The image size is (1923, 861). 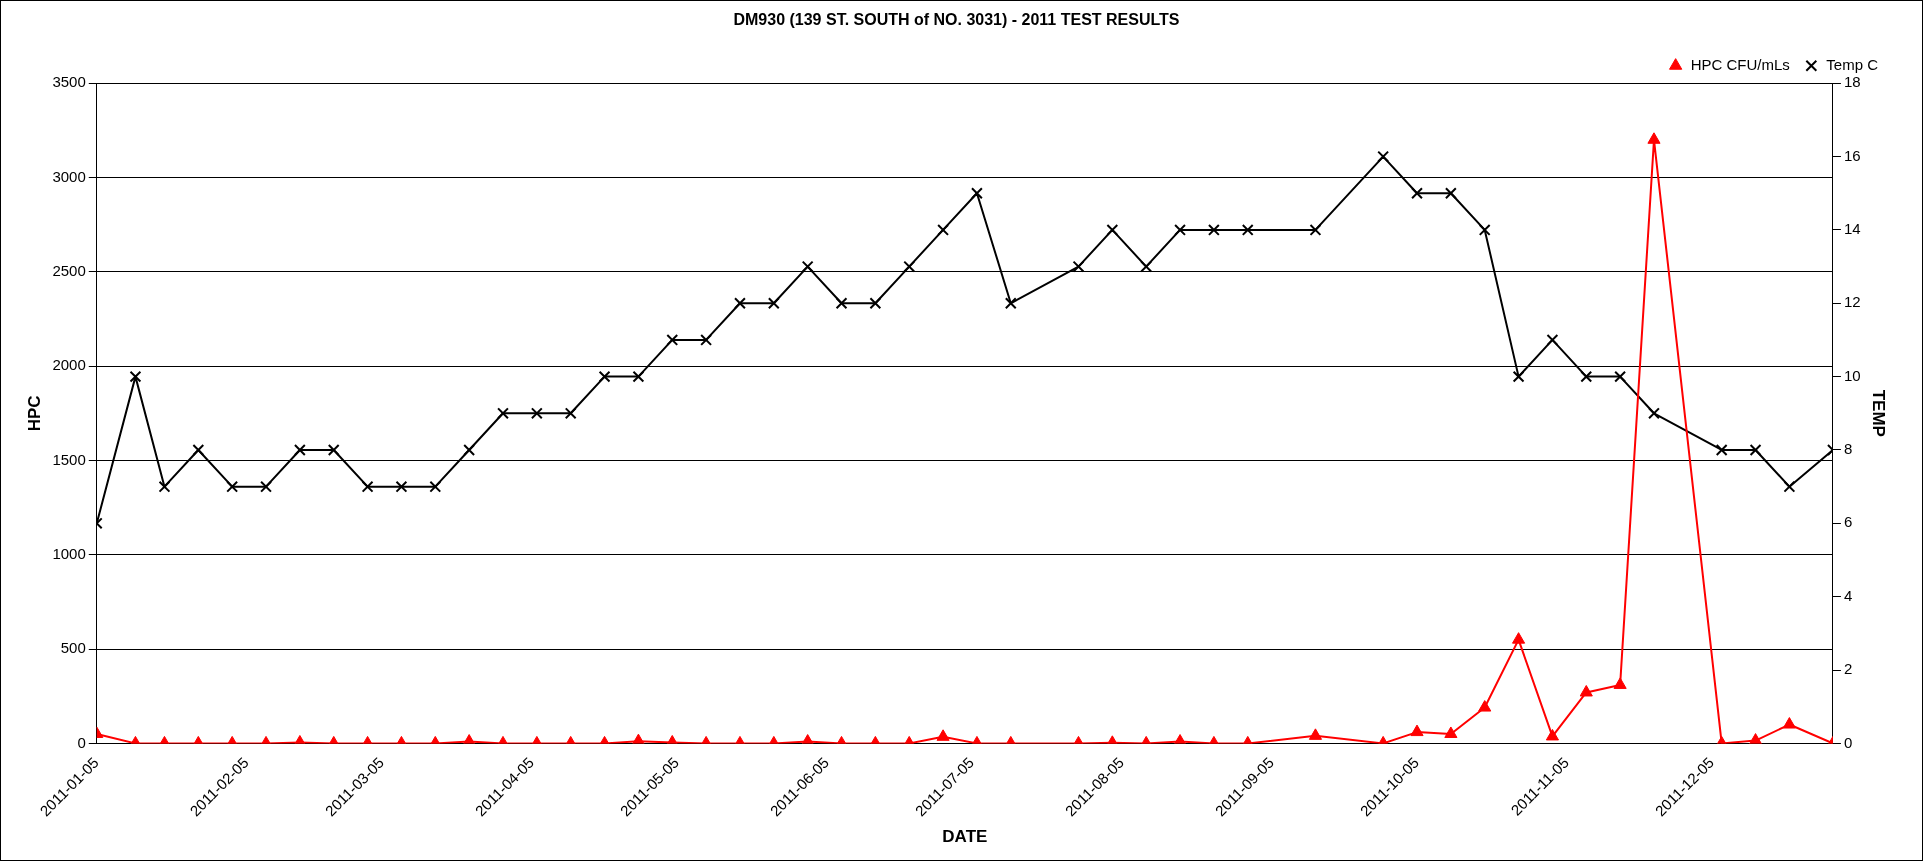 I want to click on y2-tick-label: 16, so click(x=1852, y=155).